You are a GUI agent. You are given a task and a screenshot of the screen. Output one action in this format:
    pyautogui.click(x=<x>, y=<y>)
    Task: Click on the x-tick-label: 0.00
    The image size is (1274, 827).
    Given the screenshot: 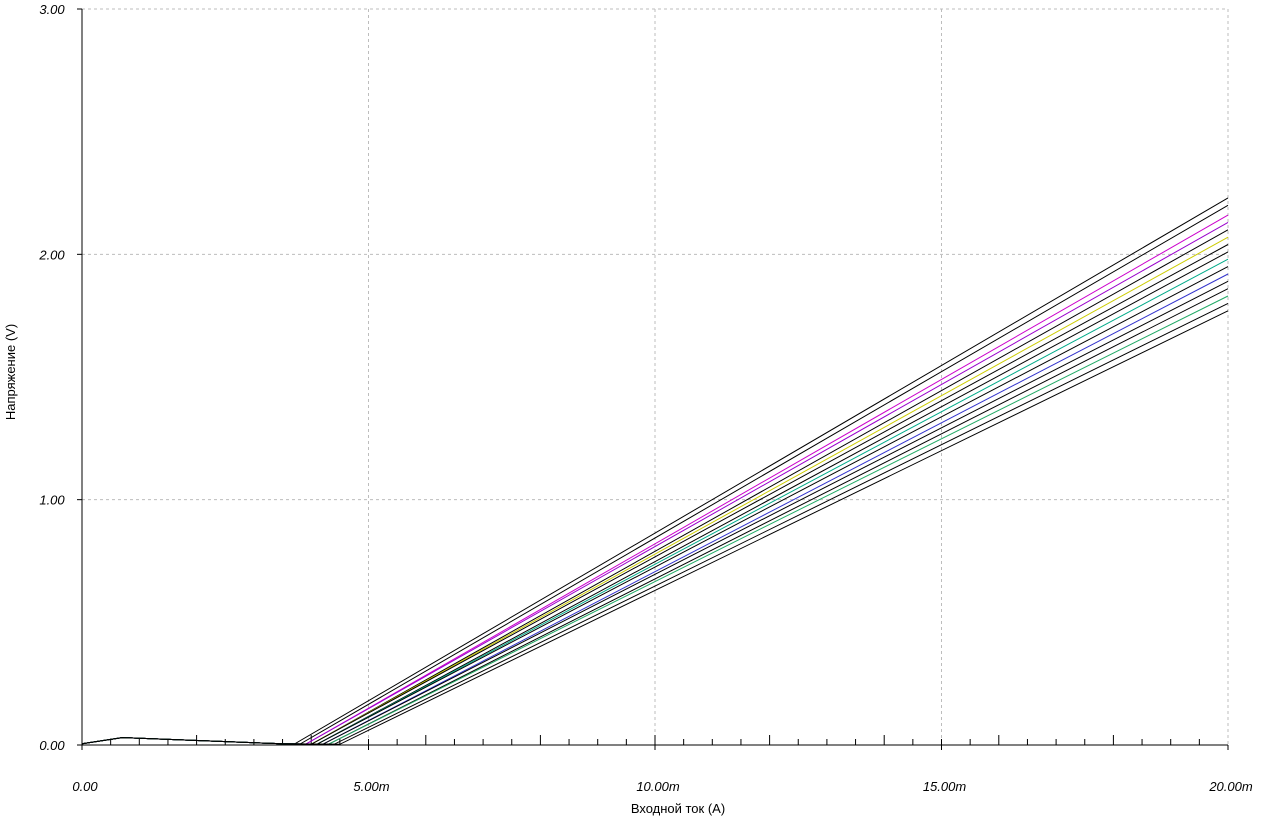 What is the action you would take?
    pyautogui.click(x=85, y=786)
    